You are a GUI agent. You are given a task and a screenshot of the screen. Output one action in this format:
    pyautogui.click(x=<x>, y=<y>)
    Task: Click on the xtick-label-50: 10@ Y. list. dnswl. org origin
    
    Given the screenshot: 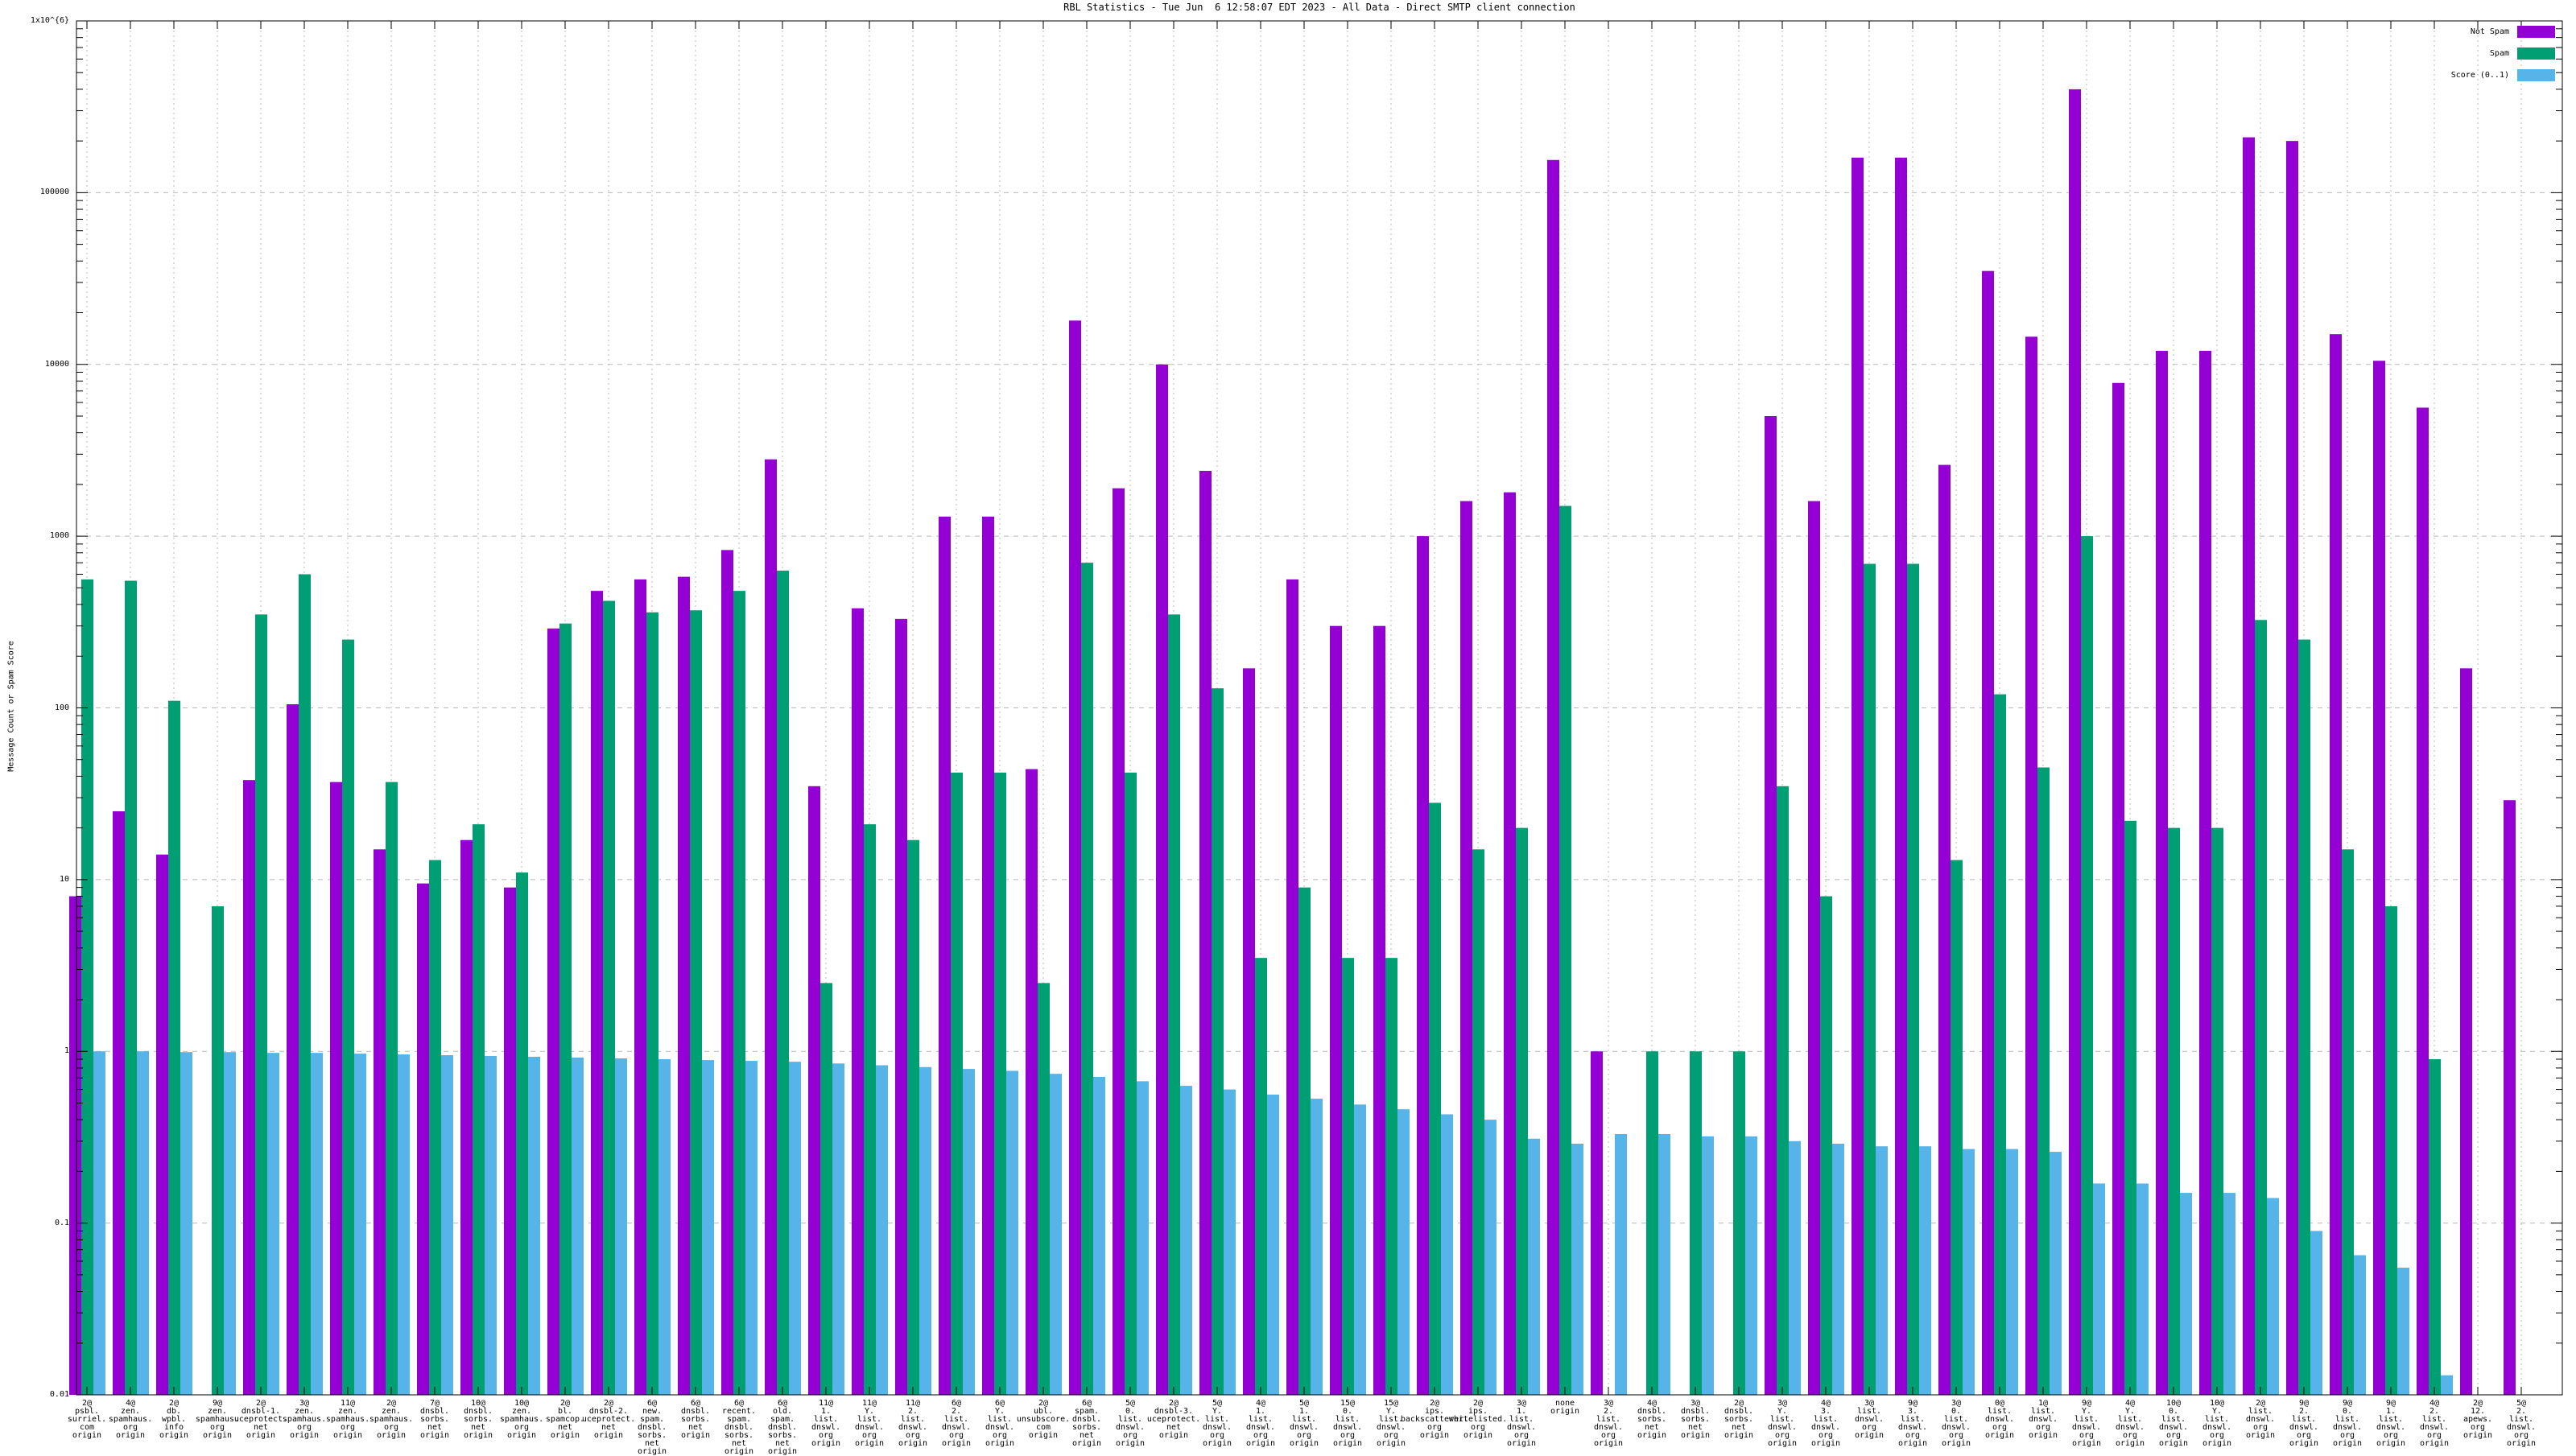 What is the action you would take?
    pyautogui.click(x=2217, y=1423)
    